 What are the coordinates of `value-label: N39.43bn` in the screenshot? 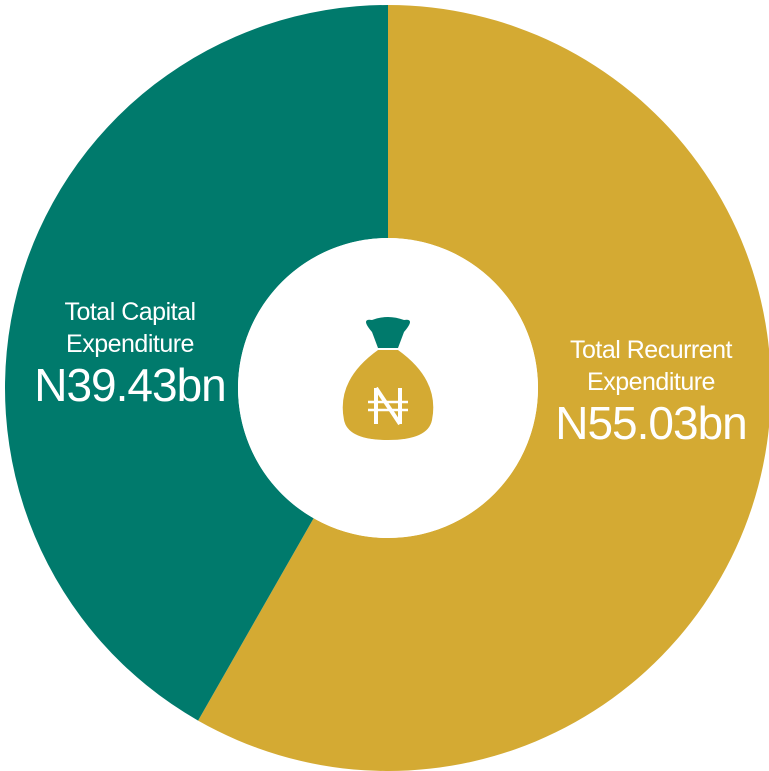 It's located at (130, 385).